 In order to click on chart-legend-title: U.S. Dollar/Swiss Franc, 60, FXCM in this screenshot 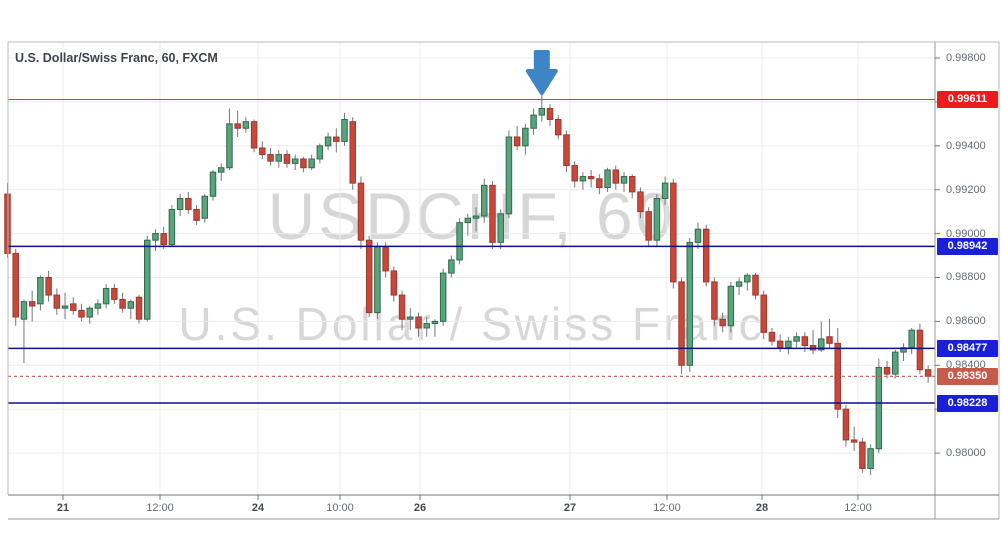, I will do `click(116, 58)`.